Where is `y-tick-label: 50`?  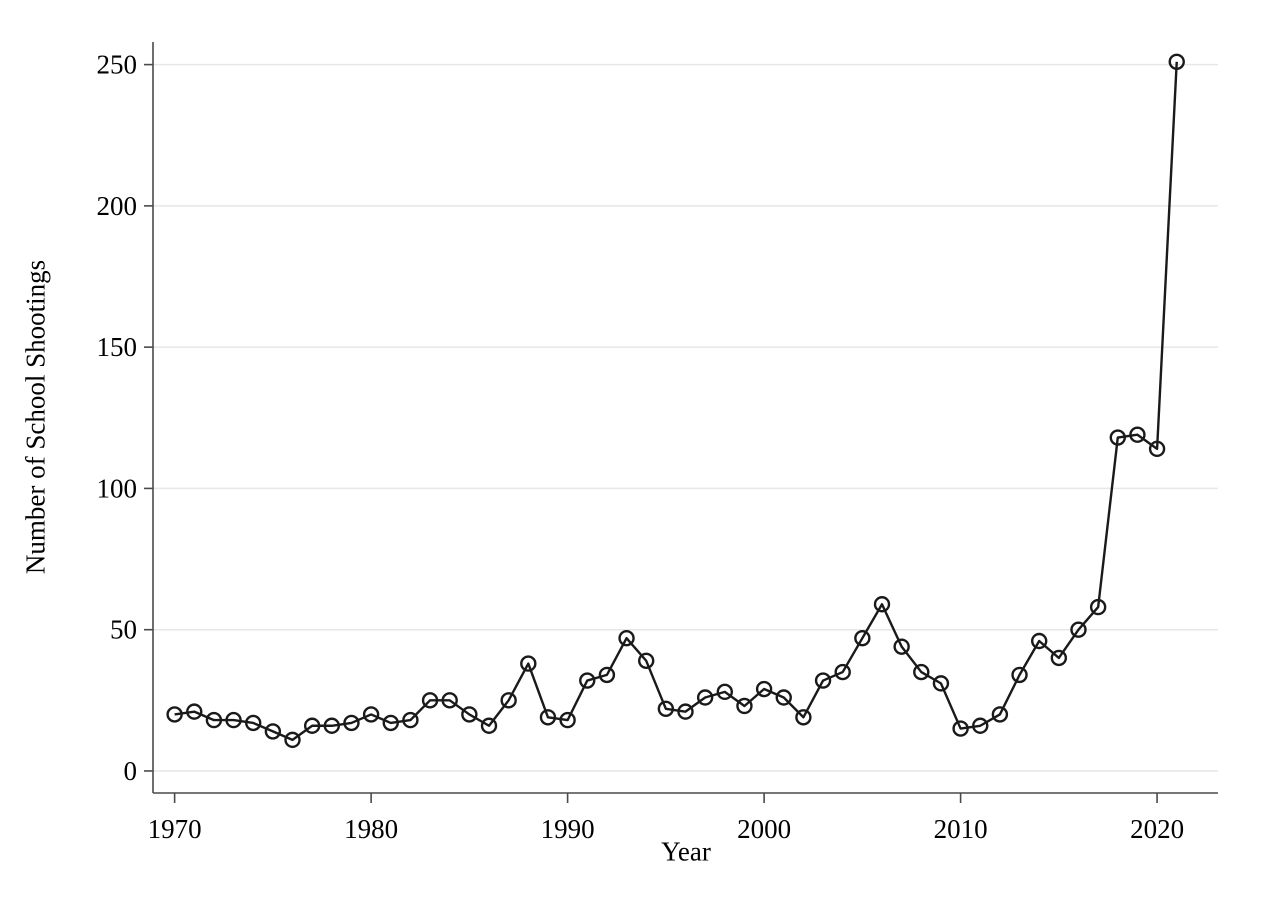
y-tick-label: 50 is located at coordinates (123, 630).